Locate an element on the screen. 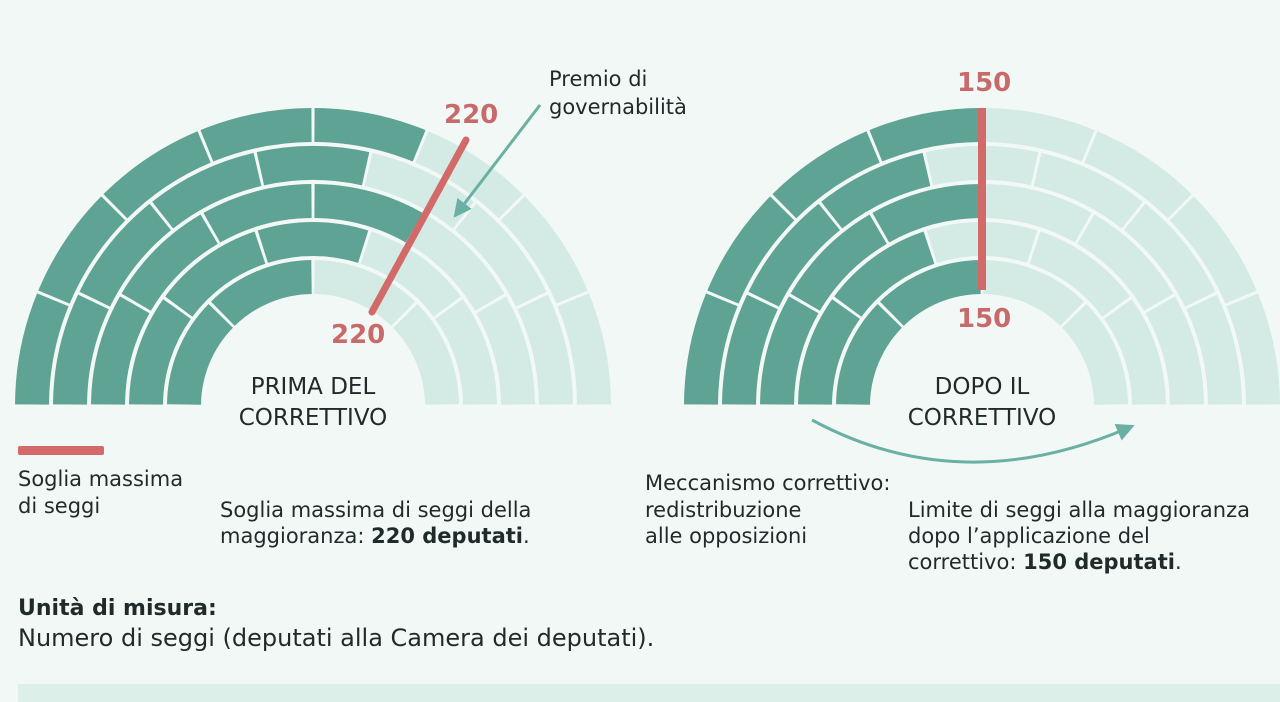 Image resolution: width=1280 pixels, height=702 pixels. right-value-top: 150 is located at coordinates (984, 83).